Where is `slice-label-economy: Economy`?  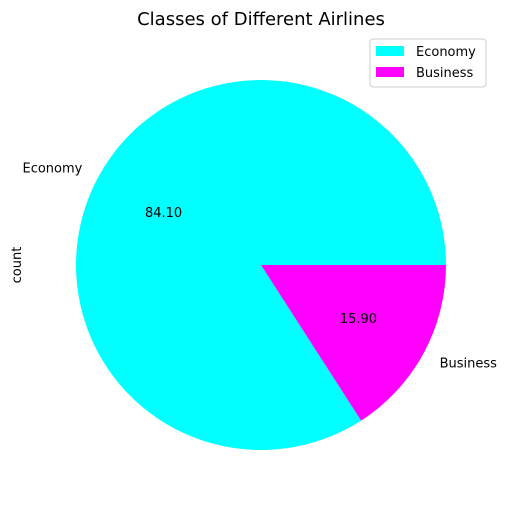
slice-label-economy: Economy is located at coordinates (52, 169).